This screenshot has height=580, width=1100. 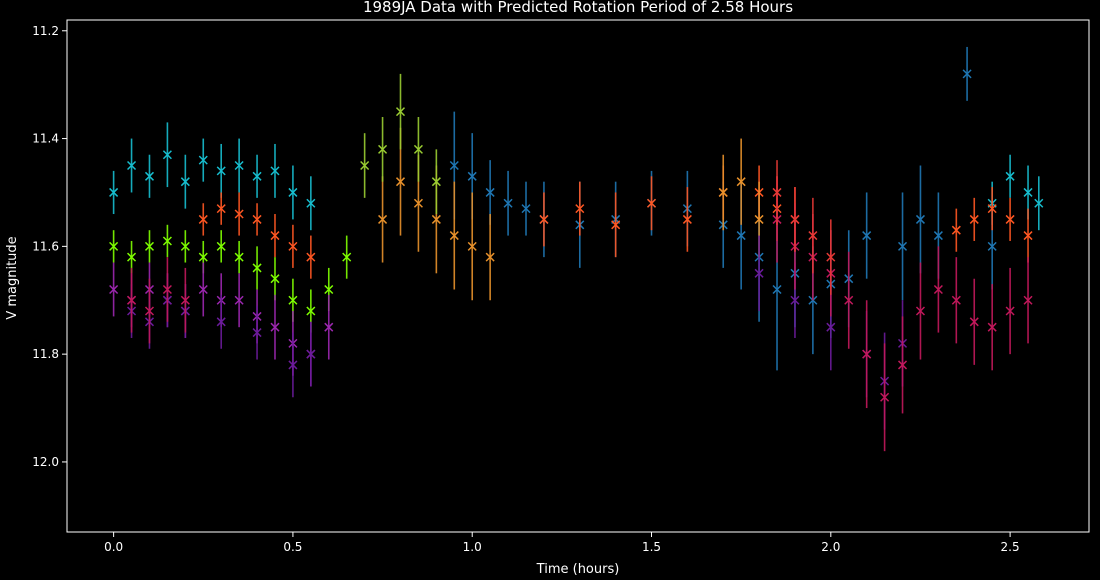 I want to click on x-tick-label: 1.0, so click(x=472, y=547).